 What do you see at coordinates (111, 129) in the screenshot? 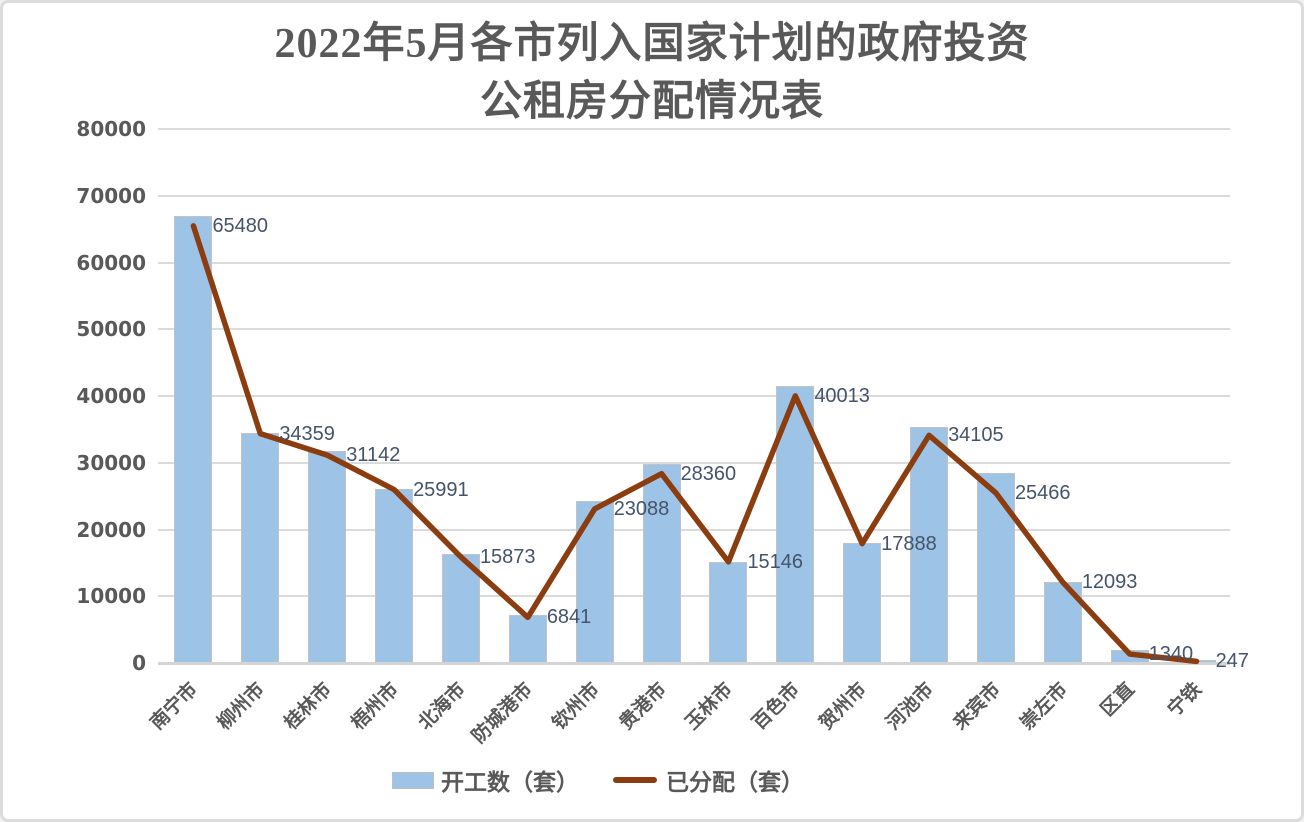
I see `y-tick-label-80000: 80000` at bounding box center [111, 129].